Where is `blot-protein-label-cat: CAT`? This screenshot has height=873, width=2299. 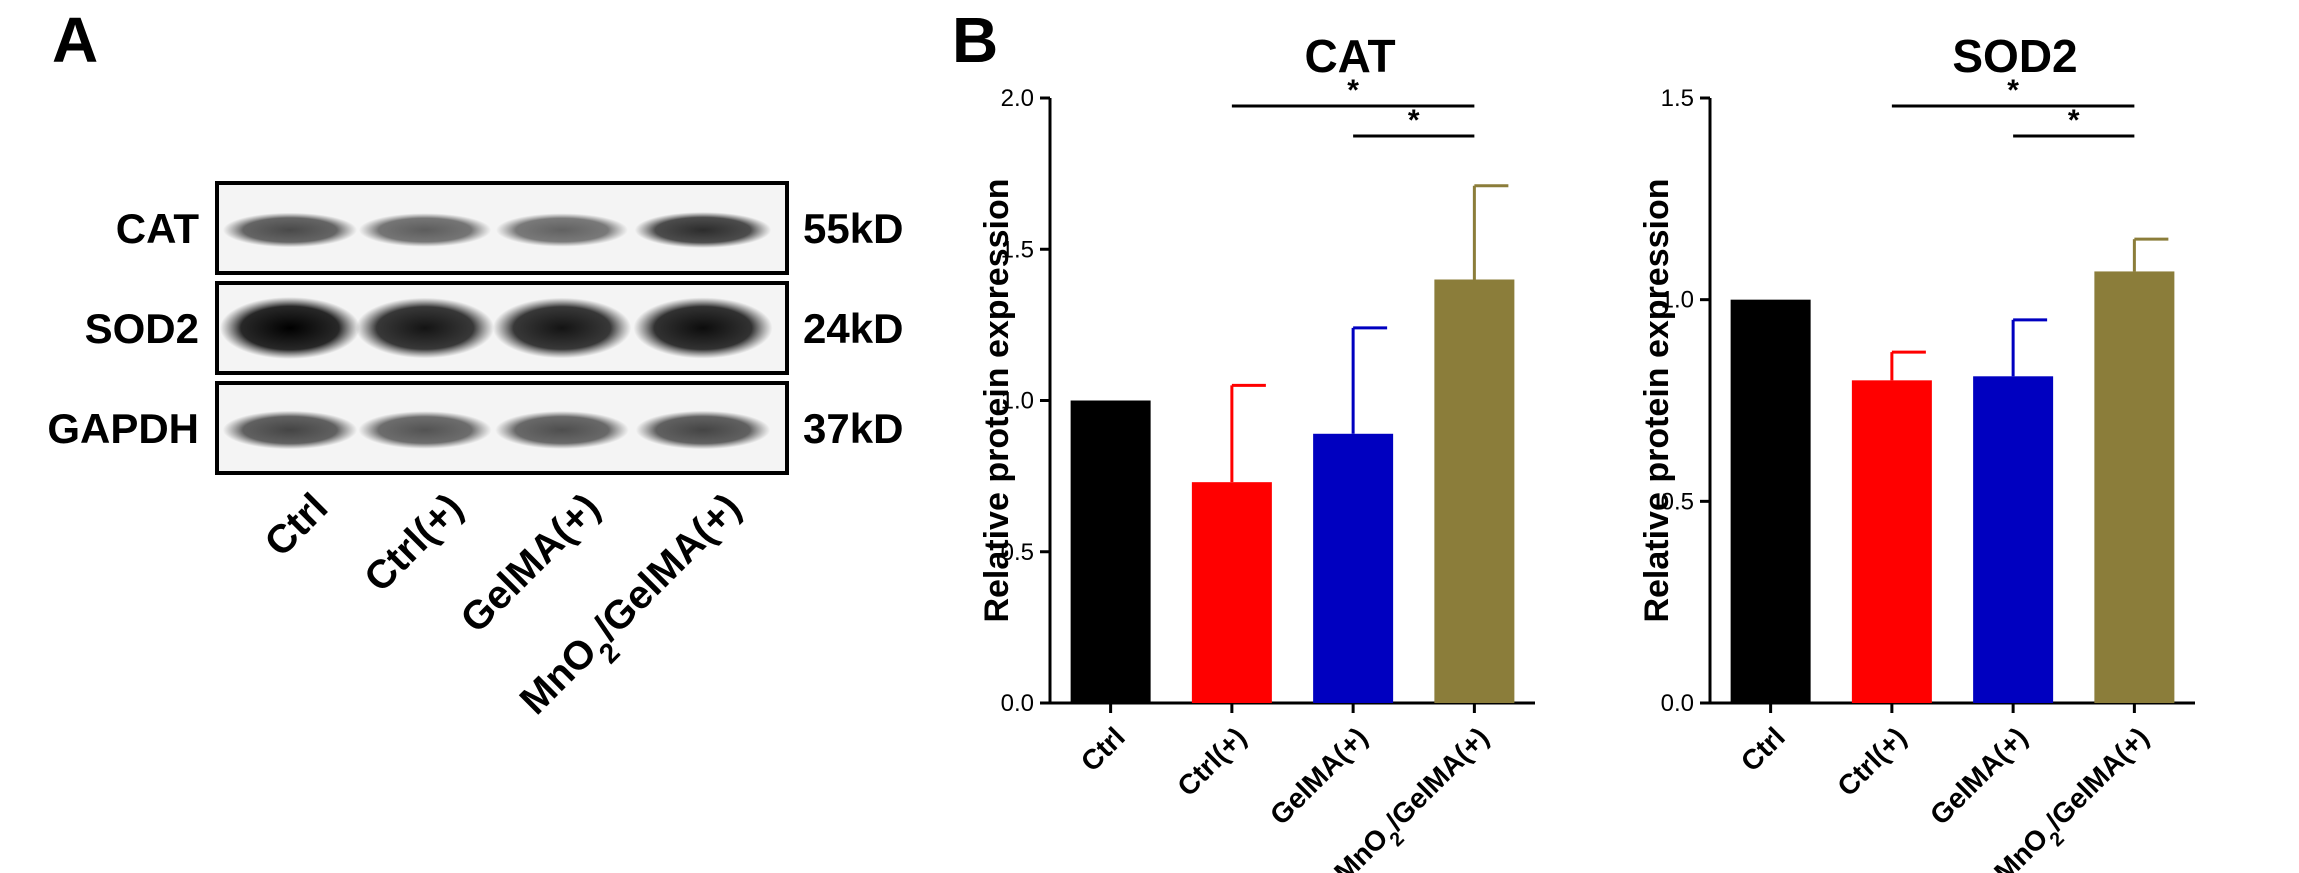
blot-protein-label-cat: CAT is located at coordinates (158, 228).